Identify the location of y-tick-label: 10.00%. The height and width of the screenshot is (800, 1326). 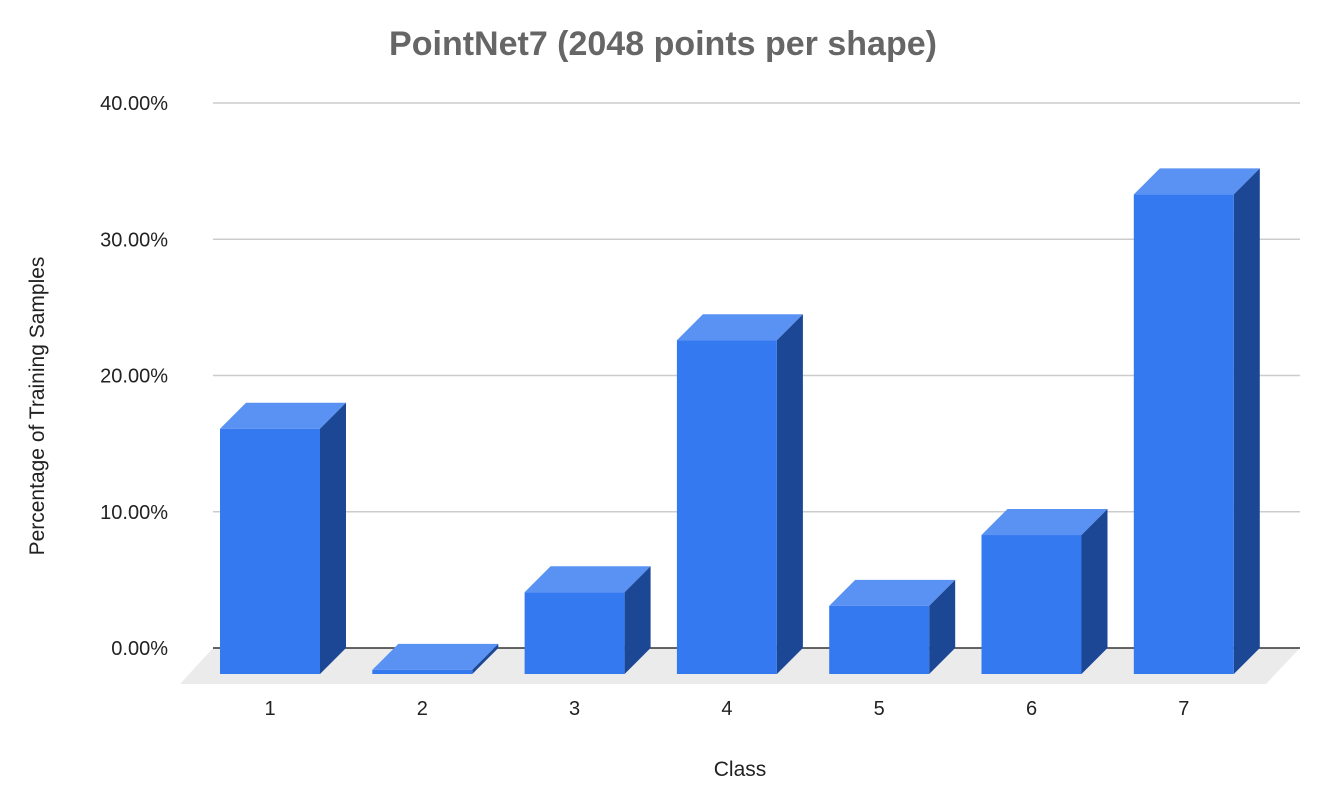
(134, 513).